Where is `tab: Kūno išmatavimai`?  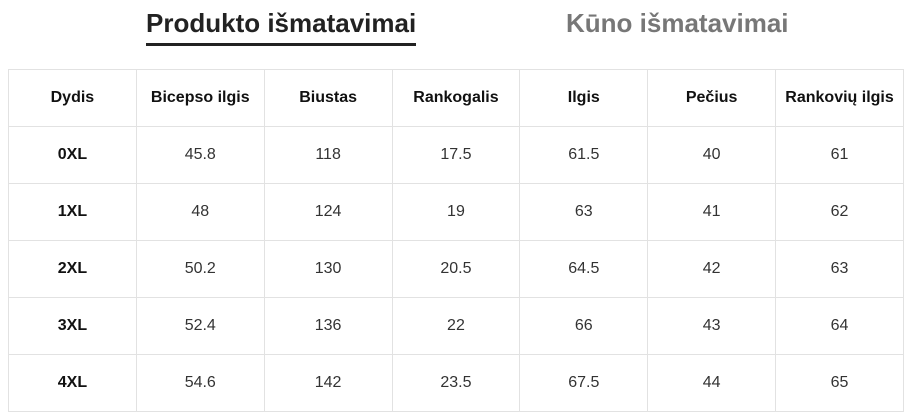 tab: Kūno išmatavimai is located at coordinates (677, 23).